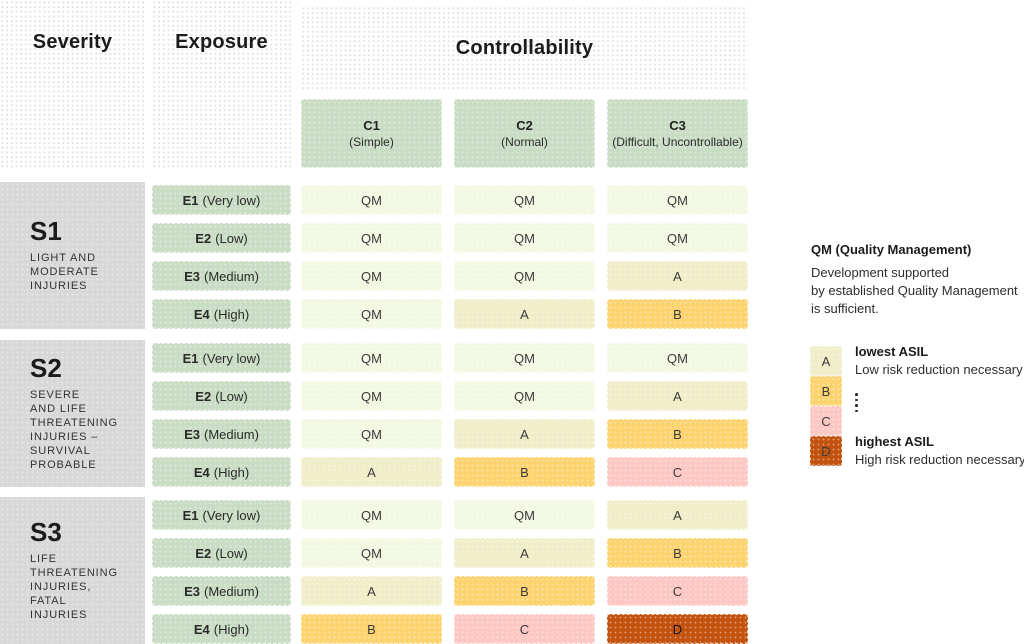 The height and width of the screenshot is (644, 1024). Describe the element at coordinates (450, 434) in the screenshot. I see `table-row: E3 (Medium) QM A B` at that location.